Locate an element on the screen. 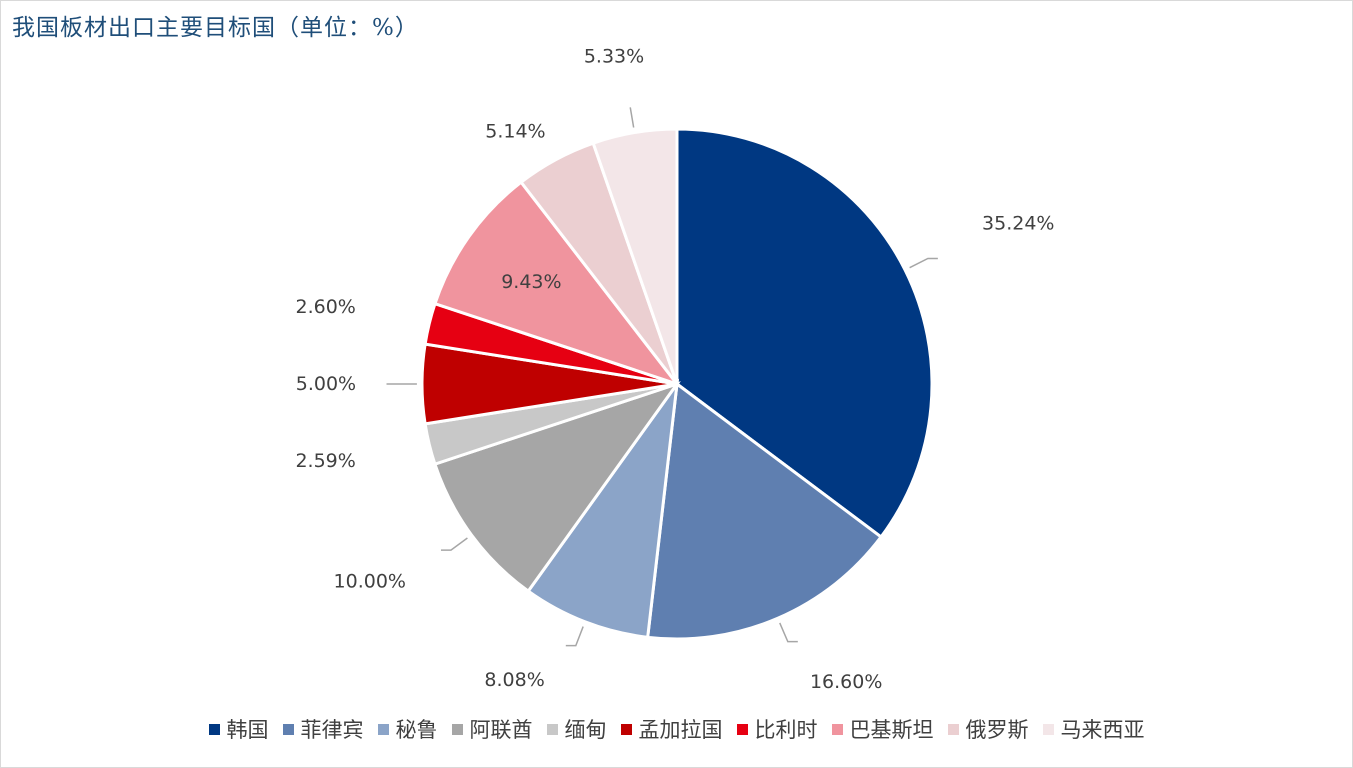 This screenshot has width=1353, height=768. legend-item-5: 缅甸 is located at coordinates (576, 729).